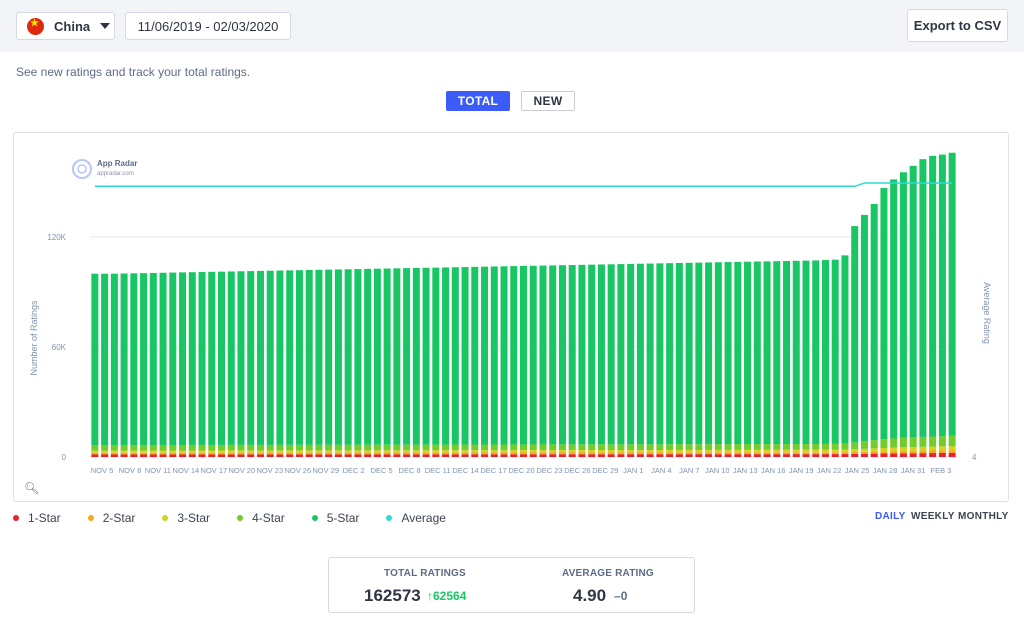  What do you see at coordinates (957, 25) in the screenshot?
I see `export-csv-button: Export to CSV` at bounding box center [957, 25].